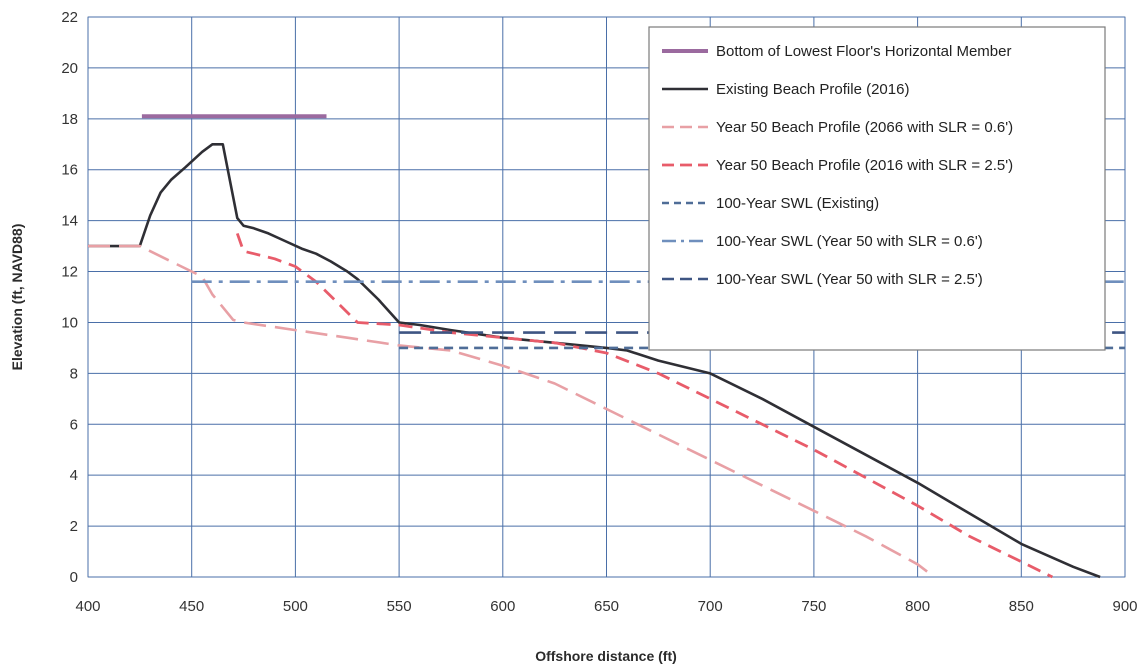  Describe the element at coordinates (502, 606) in the screenshot. I see `x-tick-label: 600` at that location.